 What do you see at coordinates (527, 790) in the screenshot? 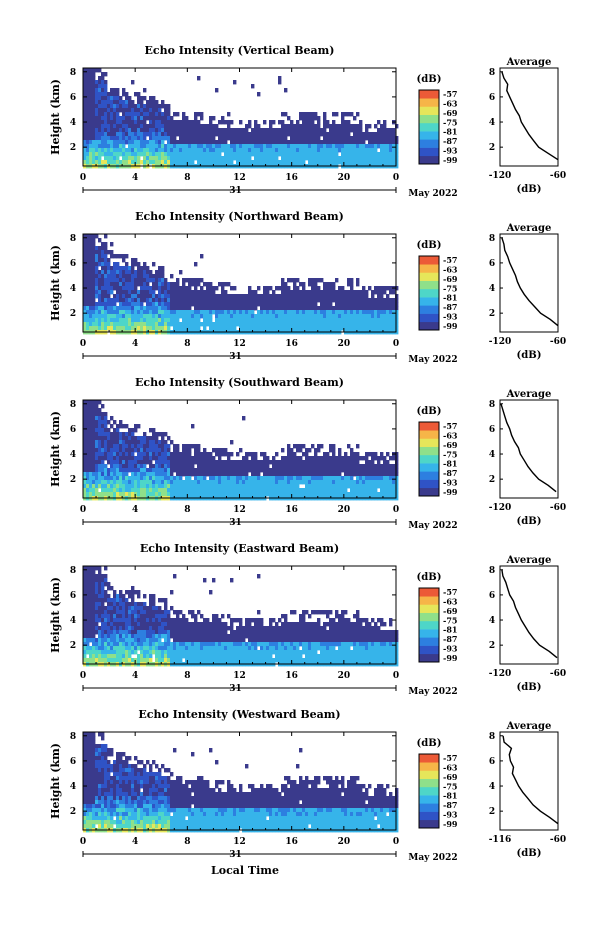
I see `profile-panel: Average 2 4 6 8 -116 -60 (dB)` at bounding box center [527, 790].